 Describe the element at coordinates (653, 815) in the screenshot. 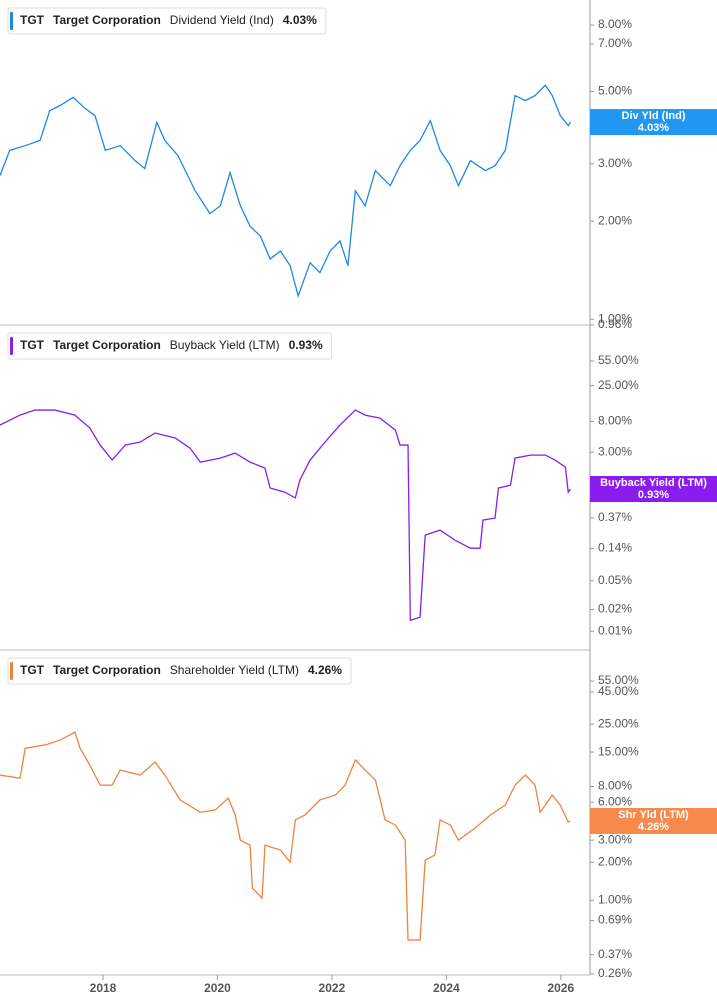

I see `last-value-name: Shr Yld (LTM)` at that location.